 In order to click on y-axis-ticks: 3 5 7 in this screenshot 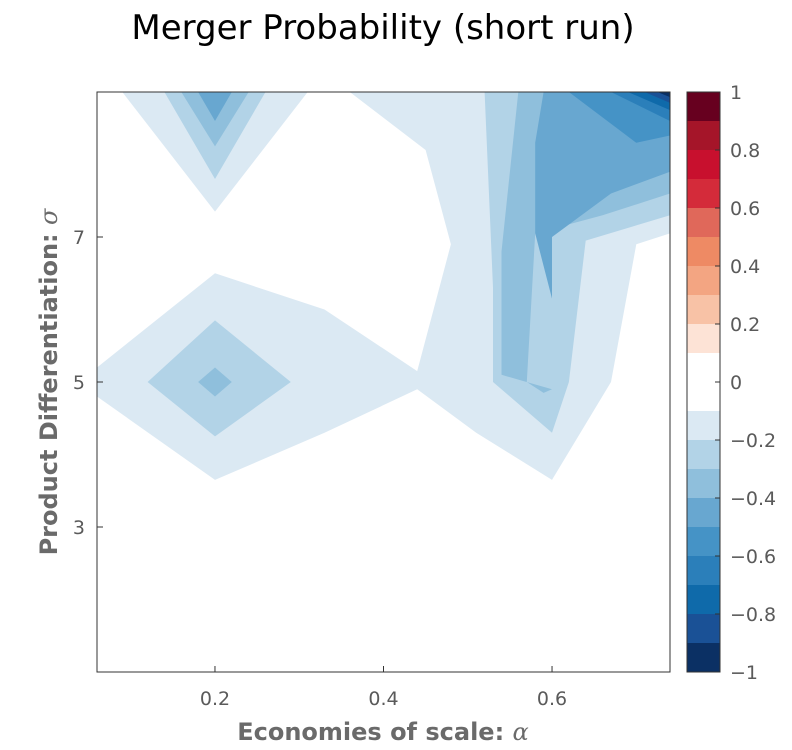, I will do `click(88, 383)`.